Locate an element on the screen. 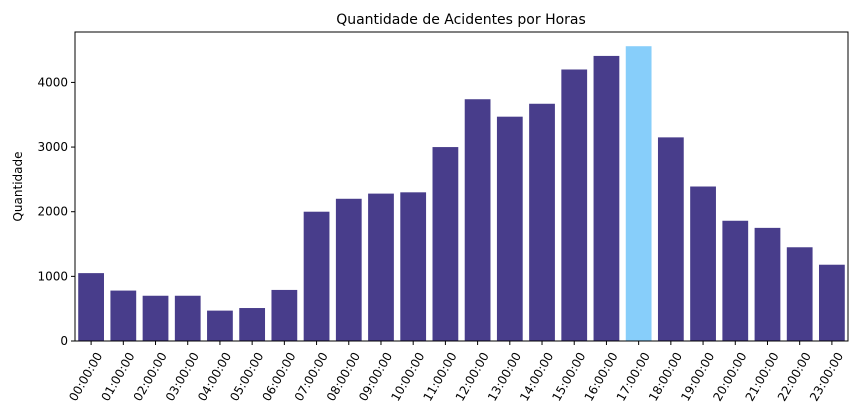 The image size is (864, 420). y-tick-label: 2000 is located at coordinates (52, 212).